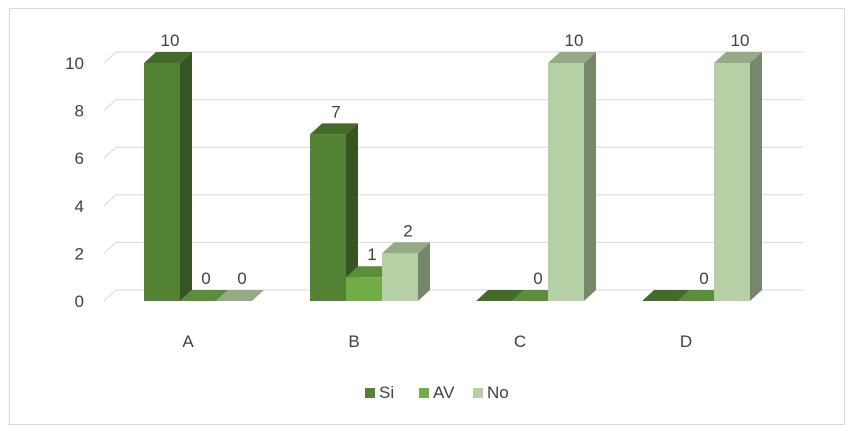  Describe the element at coordinates (407, 230) in the screenshot. I see `data-label: 2` at that location.